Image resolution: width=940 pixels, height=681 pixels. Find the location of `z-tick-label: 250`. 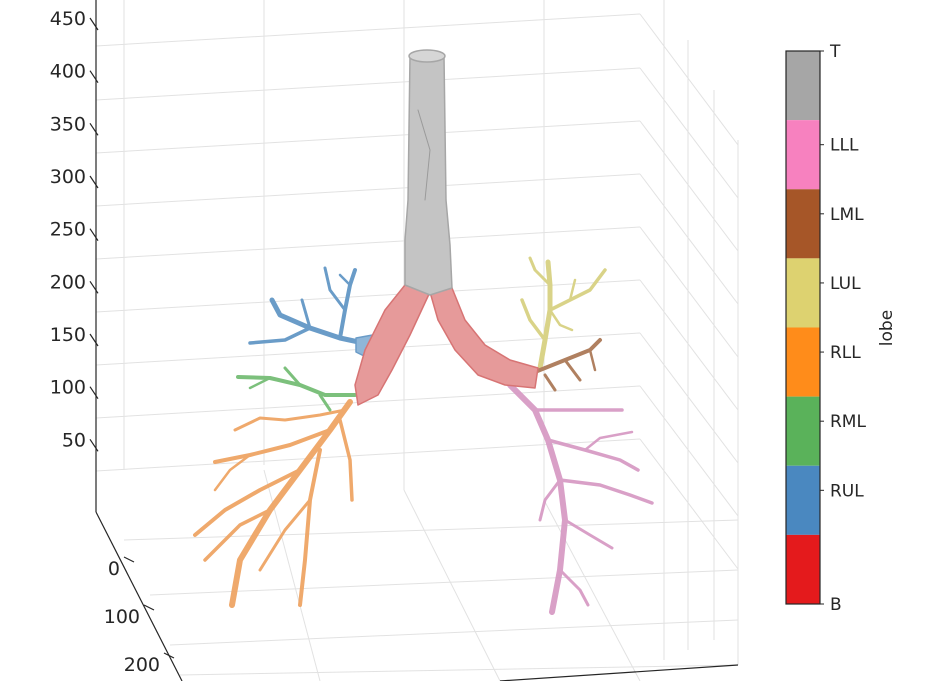

z-tick-label: 250 is located at coordinates (68, 230).